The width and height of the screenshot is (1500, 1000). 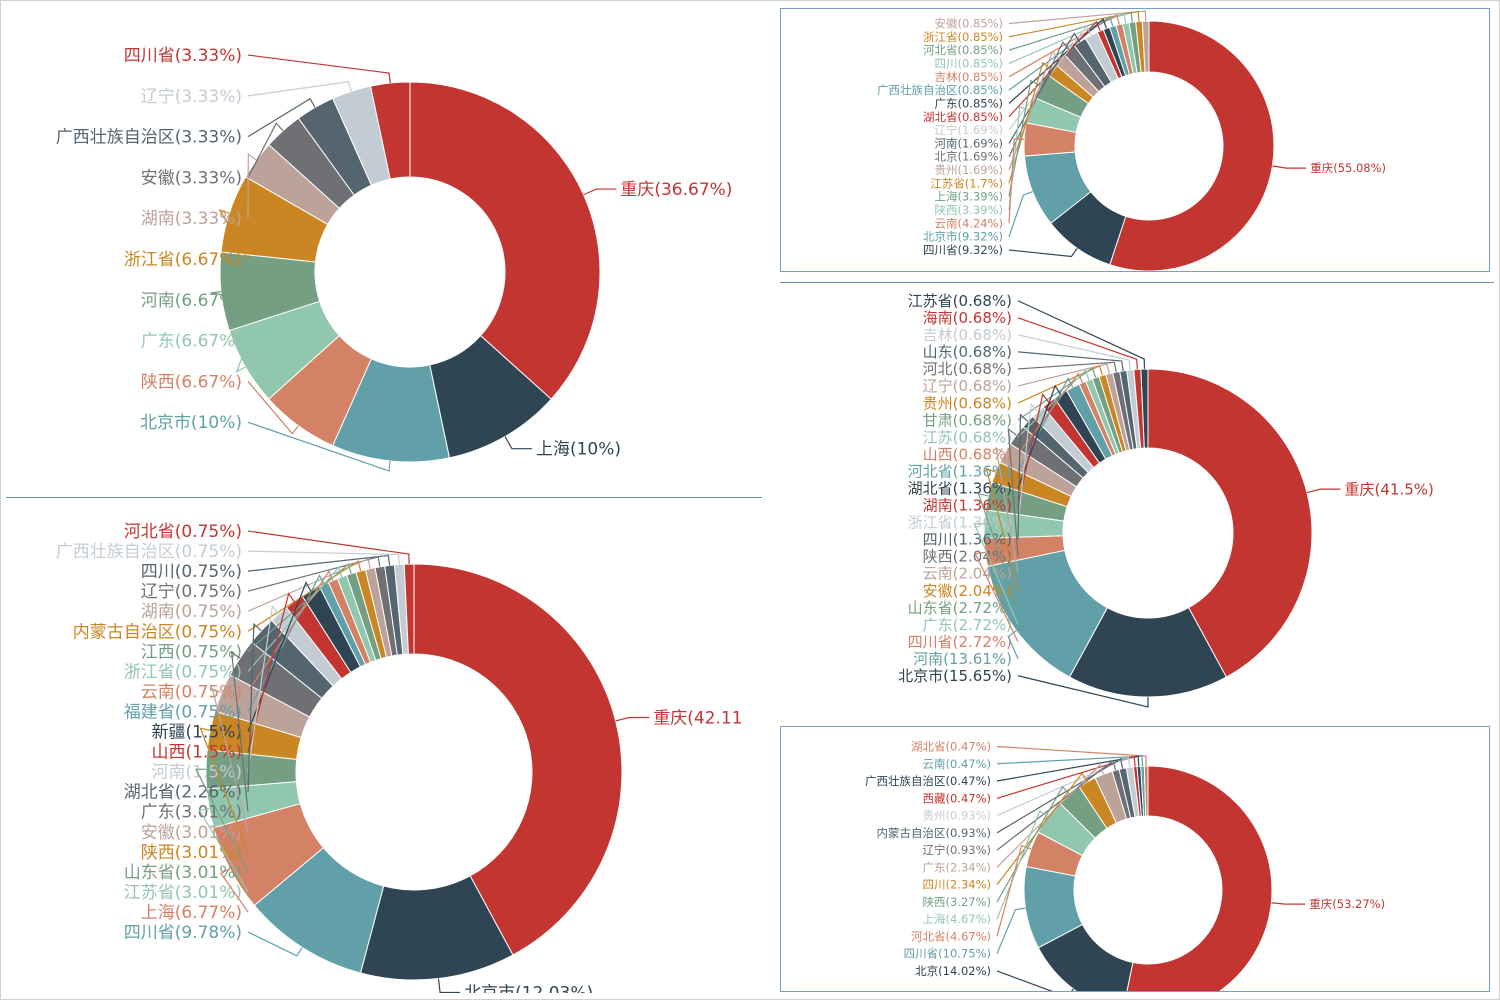 What do you see at coordinates (191, 342) in the screenshot?
I see `slice-label: 广东(6.67%)` at bounding box center [191, 342].